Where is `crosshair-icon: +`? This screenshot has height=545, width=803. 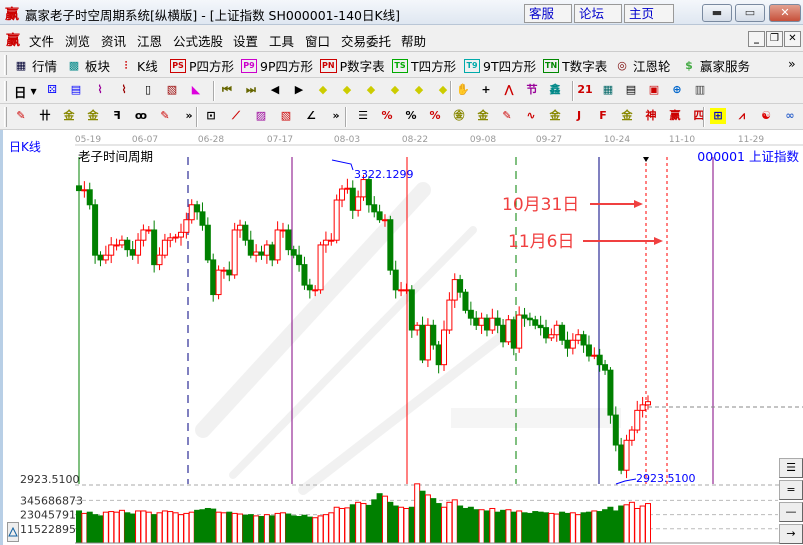 crosshair-icon: + is located at coordinates (486, 89).